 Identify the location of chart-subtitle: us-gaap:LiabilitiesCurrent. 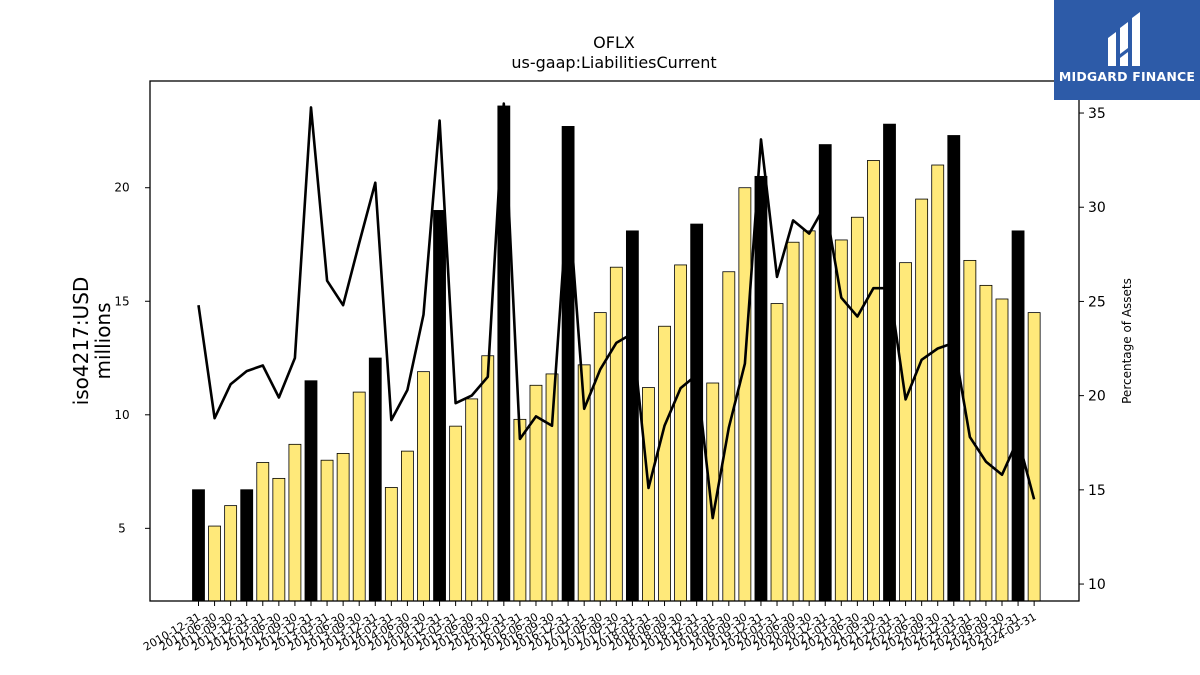
(613, 62).